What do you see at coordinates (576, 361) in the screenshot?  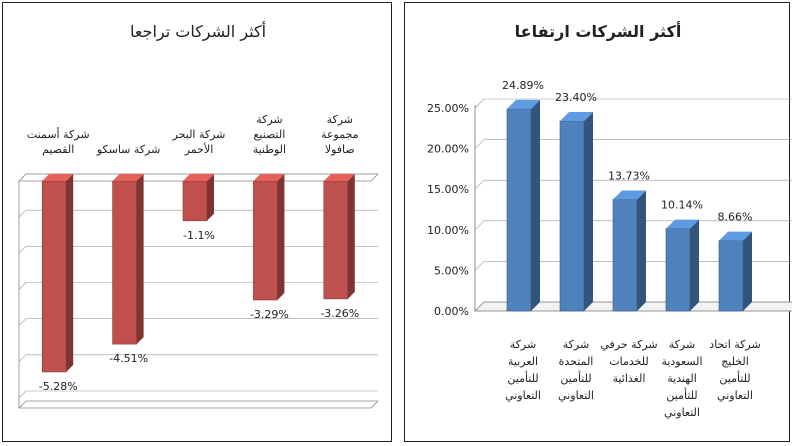 I see `category-label: المتحدة` at bounding box center [576, 361].